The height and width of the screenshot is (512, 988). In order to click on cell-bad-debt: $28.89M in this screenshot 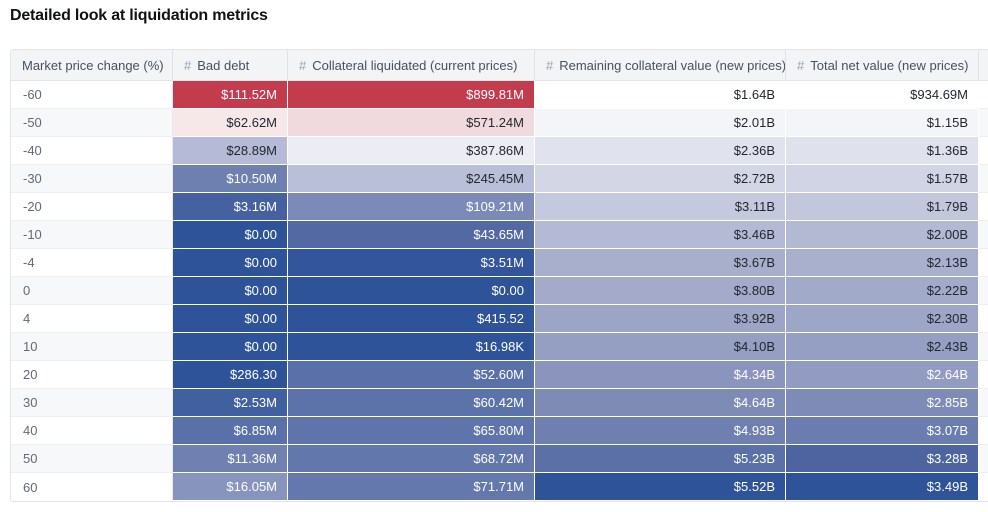, I will do `click(230, 151)`.